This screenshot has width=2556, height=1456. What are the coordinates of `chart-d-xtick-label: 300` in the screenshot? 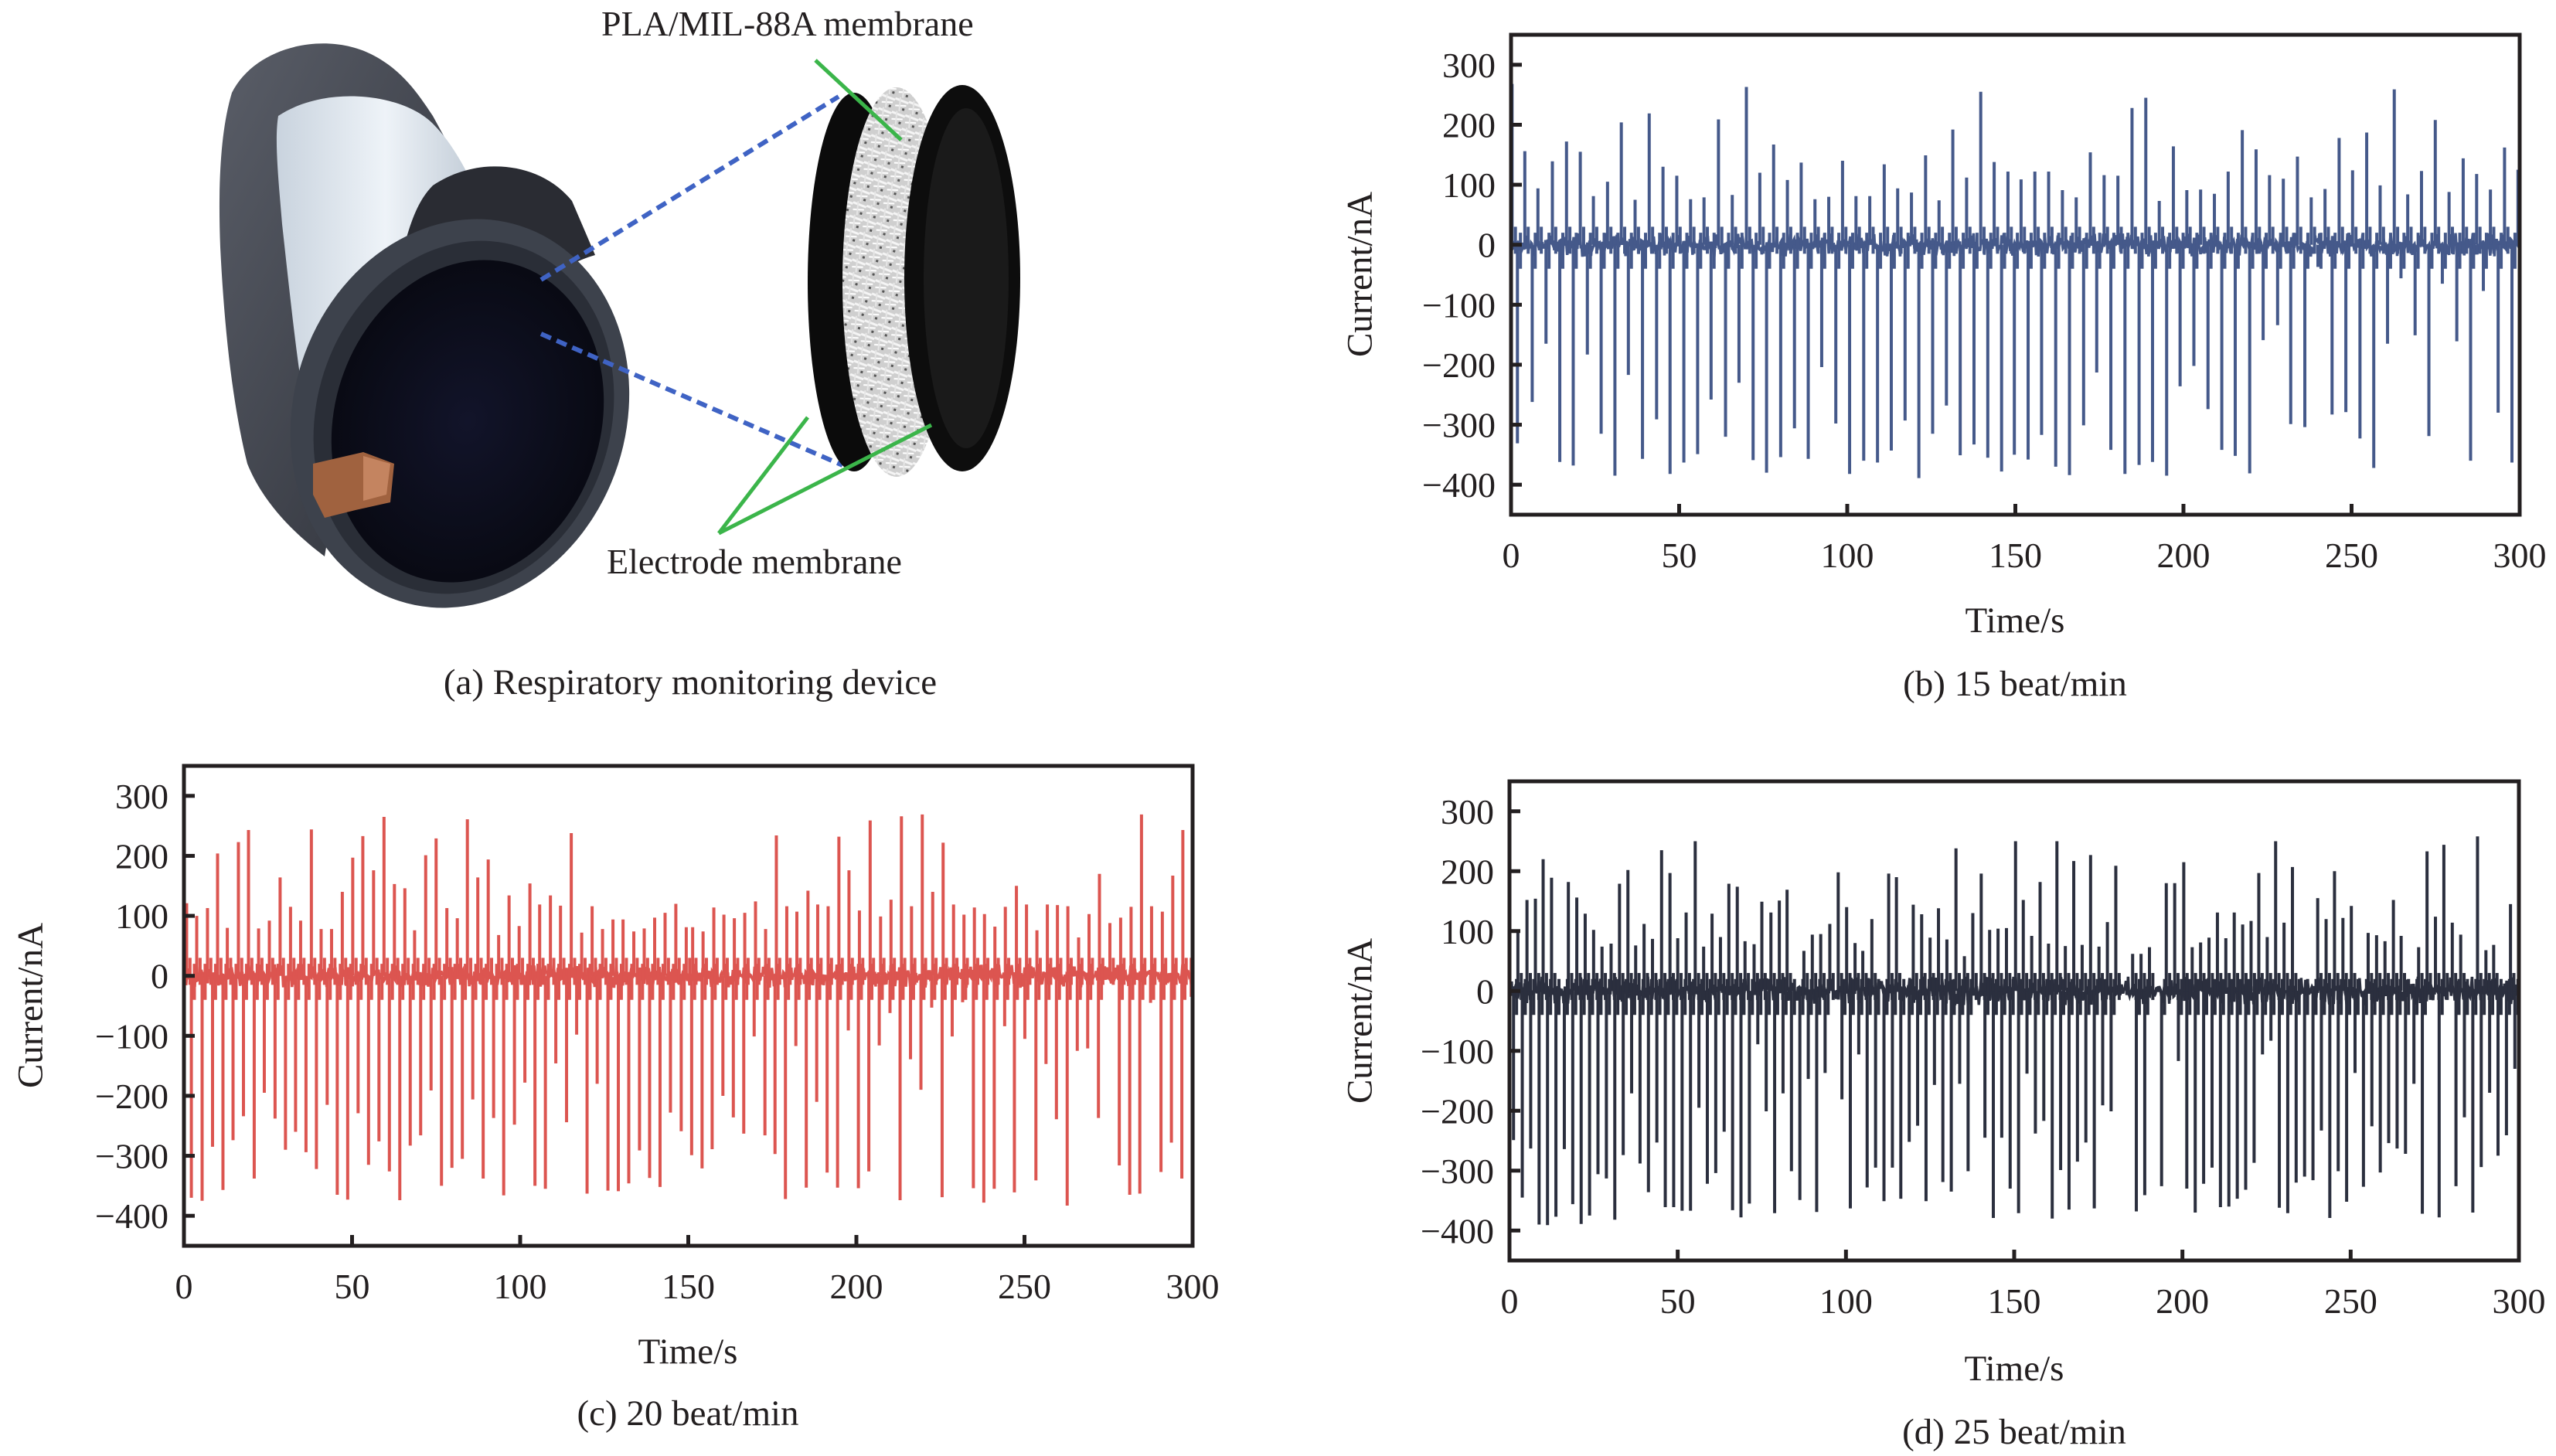 It's located at (2519, 1301).